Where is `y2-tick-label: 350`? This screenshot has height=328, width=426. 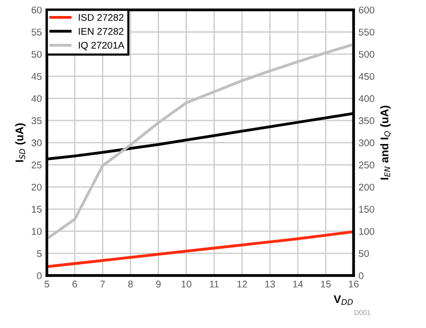 y2-tick-label: 350 is located at coordinates (366, 120).